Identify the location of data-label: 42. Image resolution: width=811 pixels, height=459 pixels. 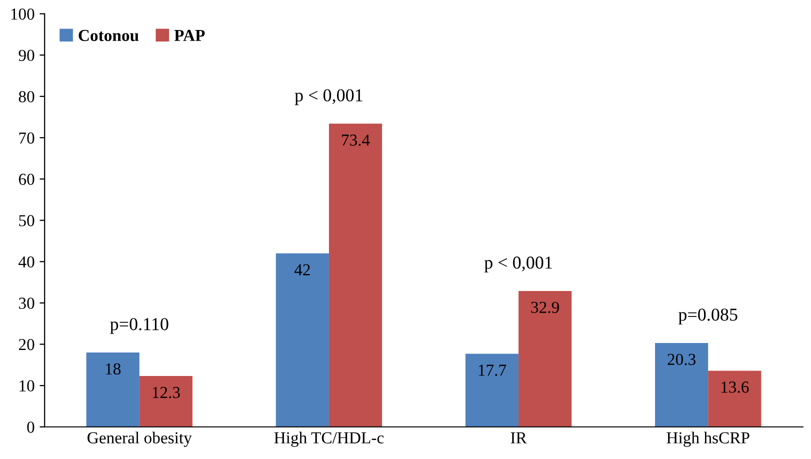
(302, 270).